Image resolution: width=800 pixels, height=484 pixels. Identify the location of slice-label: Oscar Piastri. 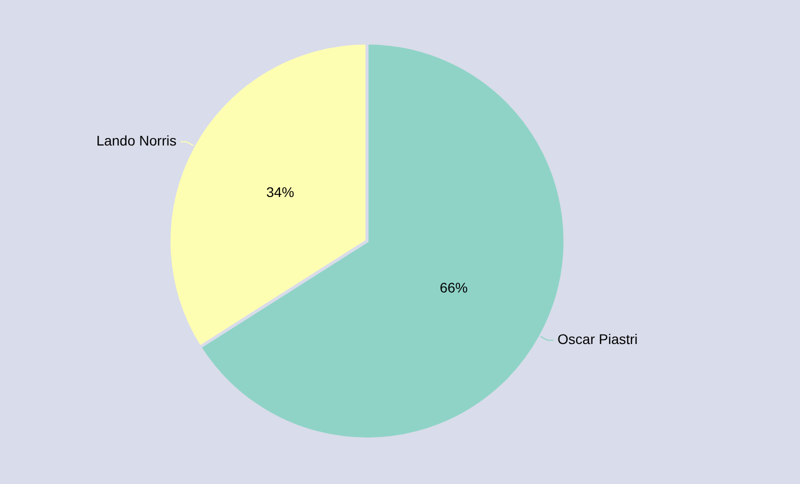
(598, 338).